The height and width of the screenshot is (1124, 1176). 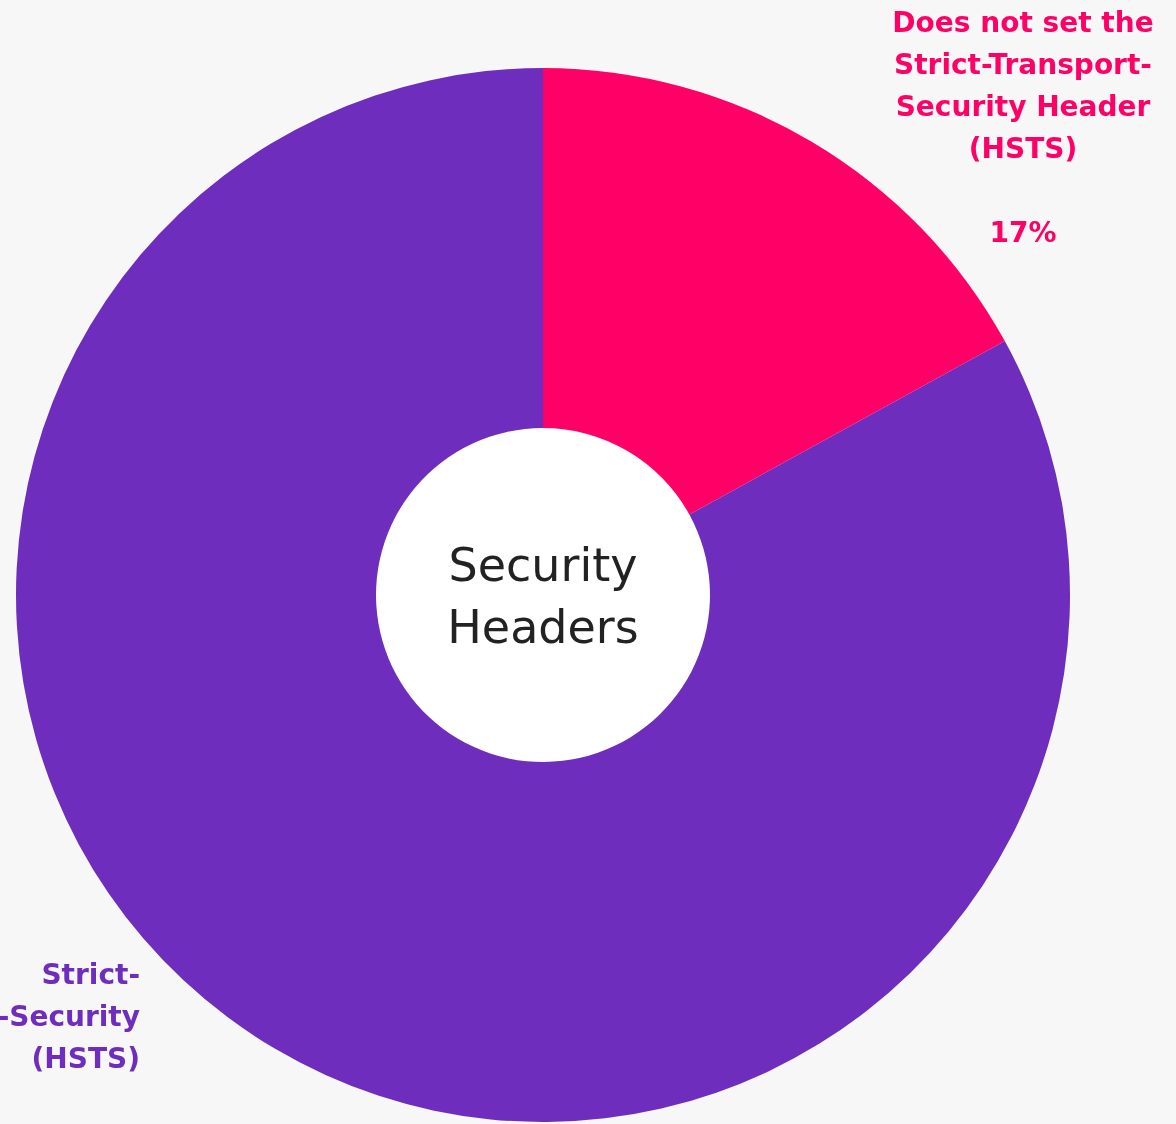 I want to click on text: Security Headers, so click(x=543, y=596).